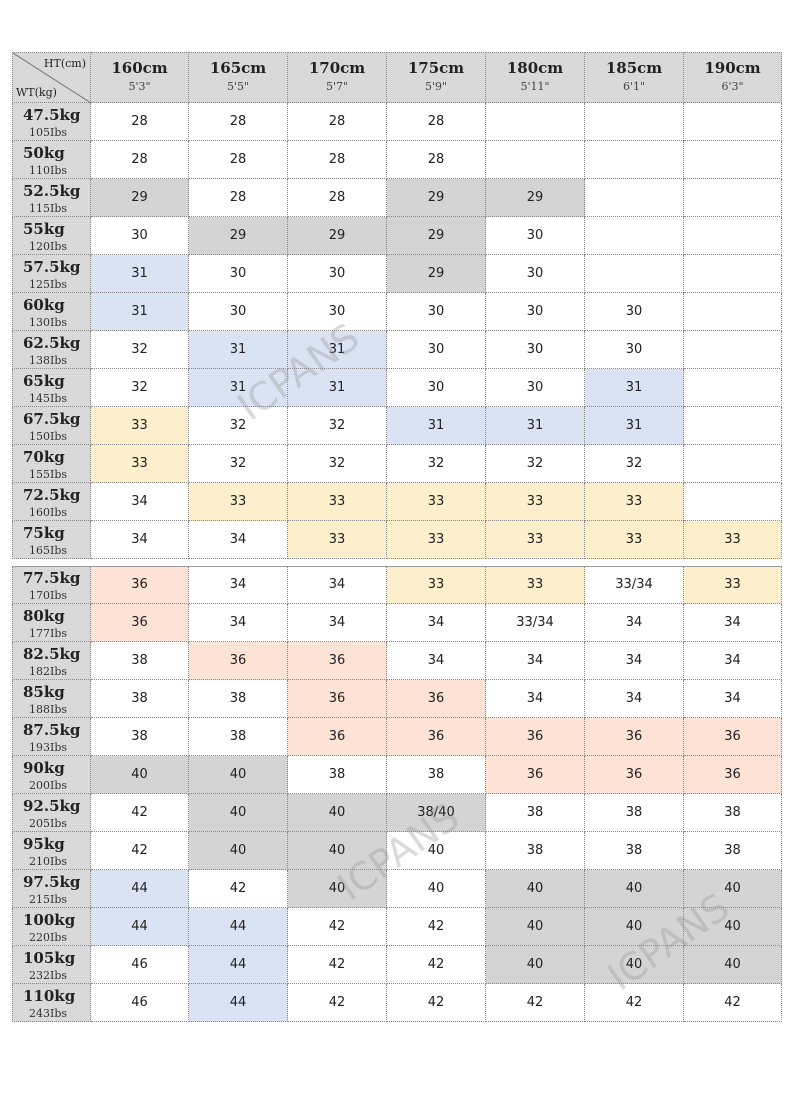  Describe the element at coordinates (139, 926) in the screenshot. I see `size-value: 44` at that location.